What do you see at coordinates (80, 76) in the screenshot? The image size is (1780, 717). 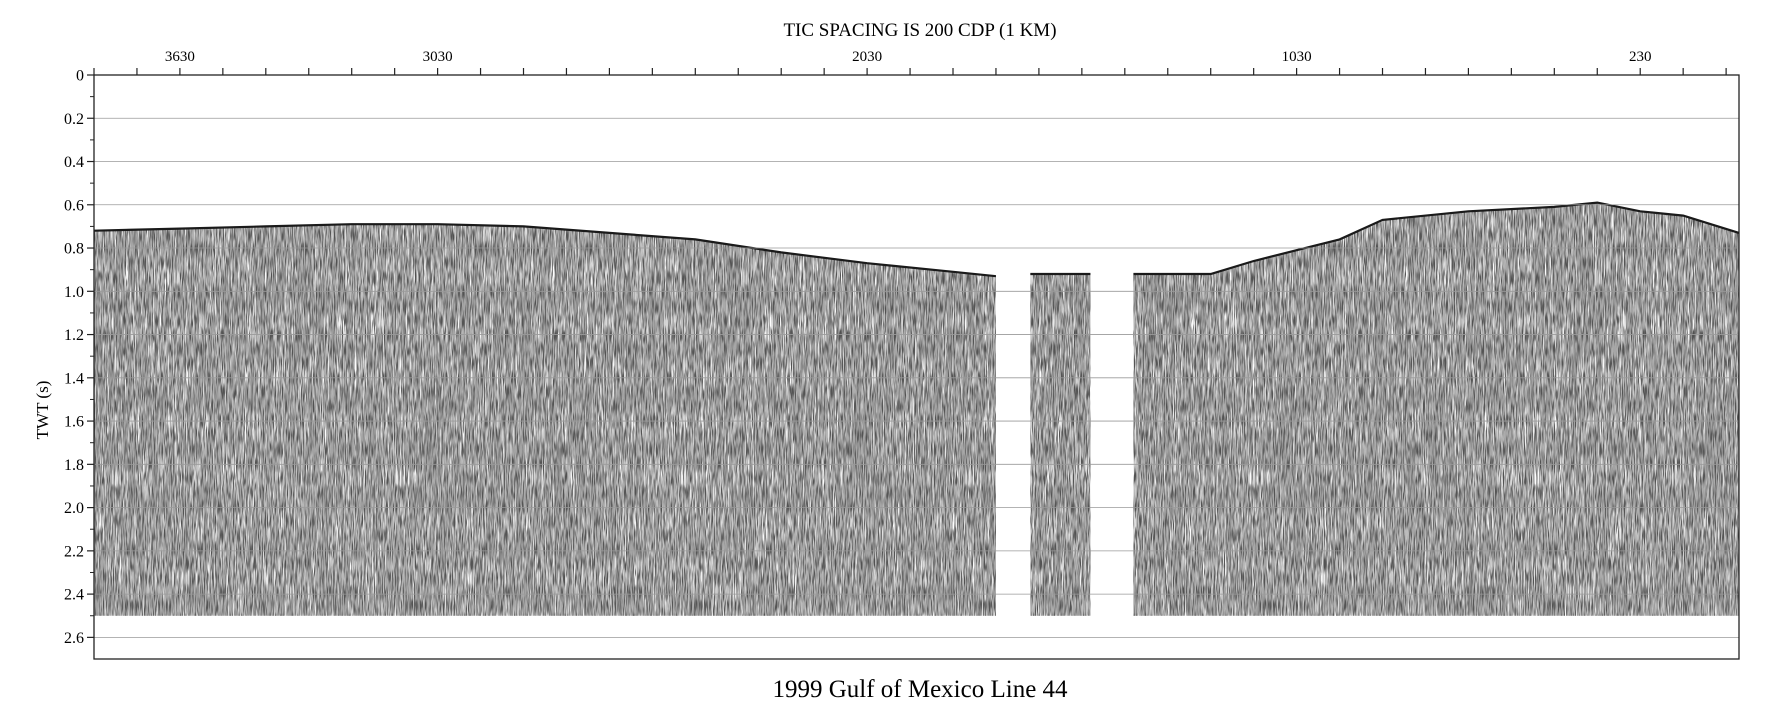 I see `y-tick-label: 0` at bounding box center [80, 76].